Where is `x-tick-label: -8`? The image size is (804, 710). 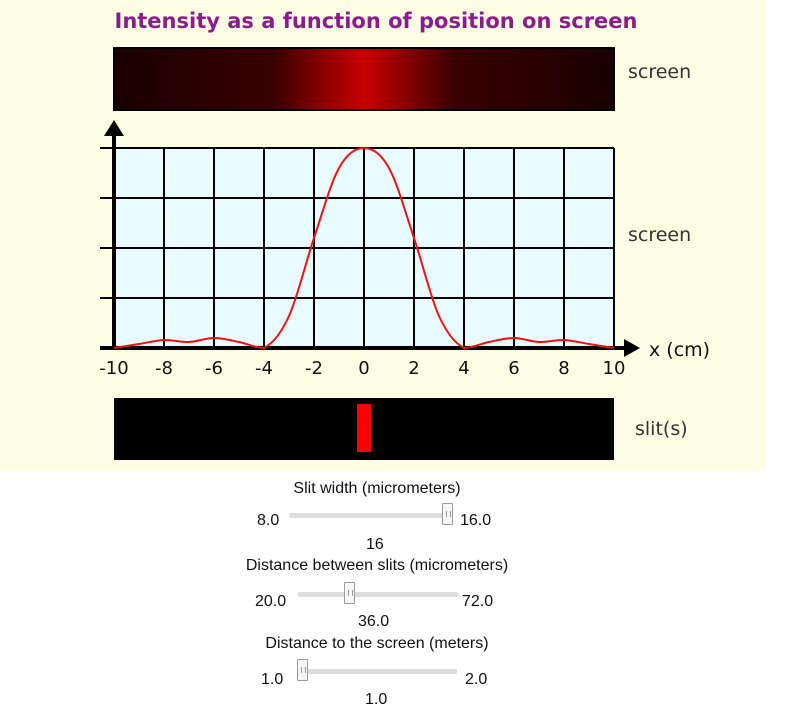
x-tick-label: -8 is located at coordinates (164, 368).